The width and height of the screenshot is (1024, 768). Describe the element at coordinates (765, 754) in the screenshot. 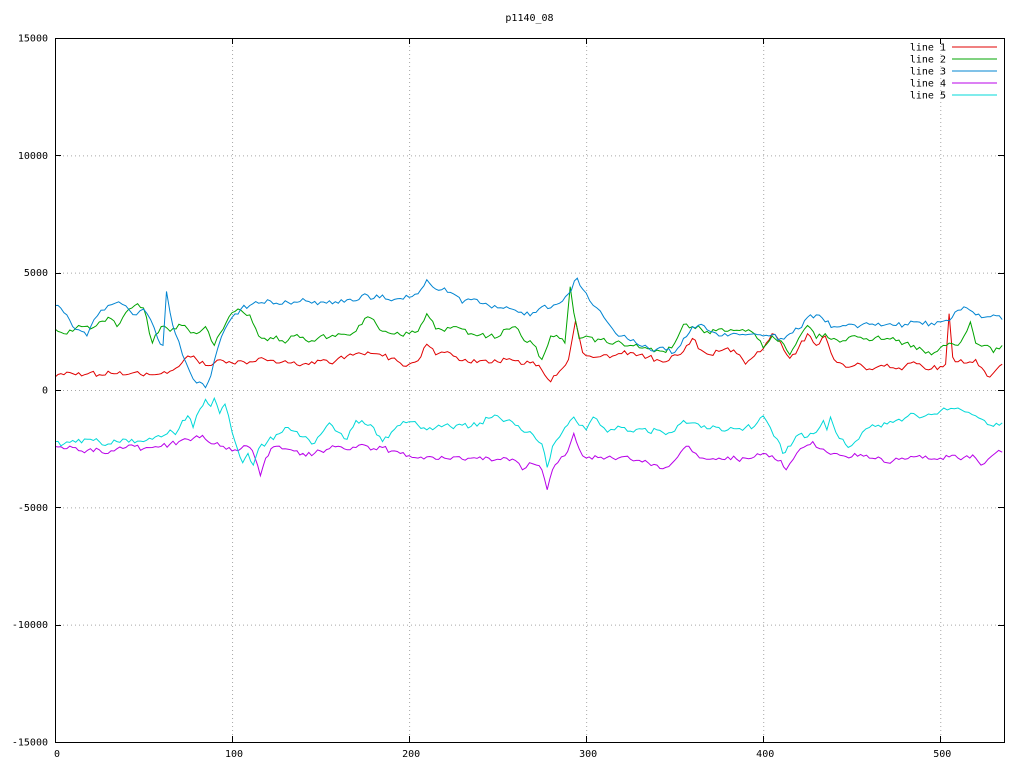

I see `x-tick-label: 400` at that location.